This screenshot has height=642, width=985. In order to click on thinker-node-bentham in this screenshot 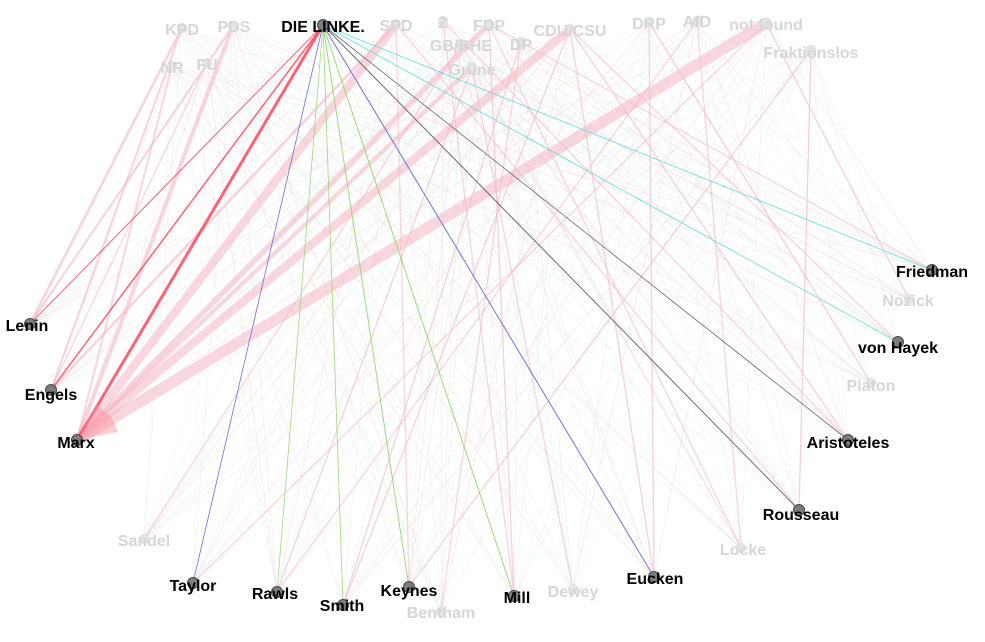, I will do `click(441, 612)`.